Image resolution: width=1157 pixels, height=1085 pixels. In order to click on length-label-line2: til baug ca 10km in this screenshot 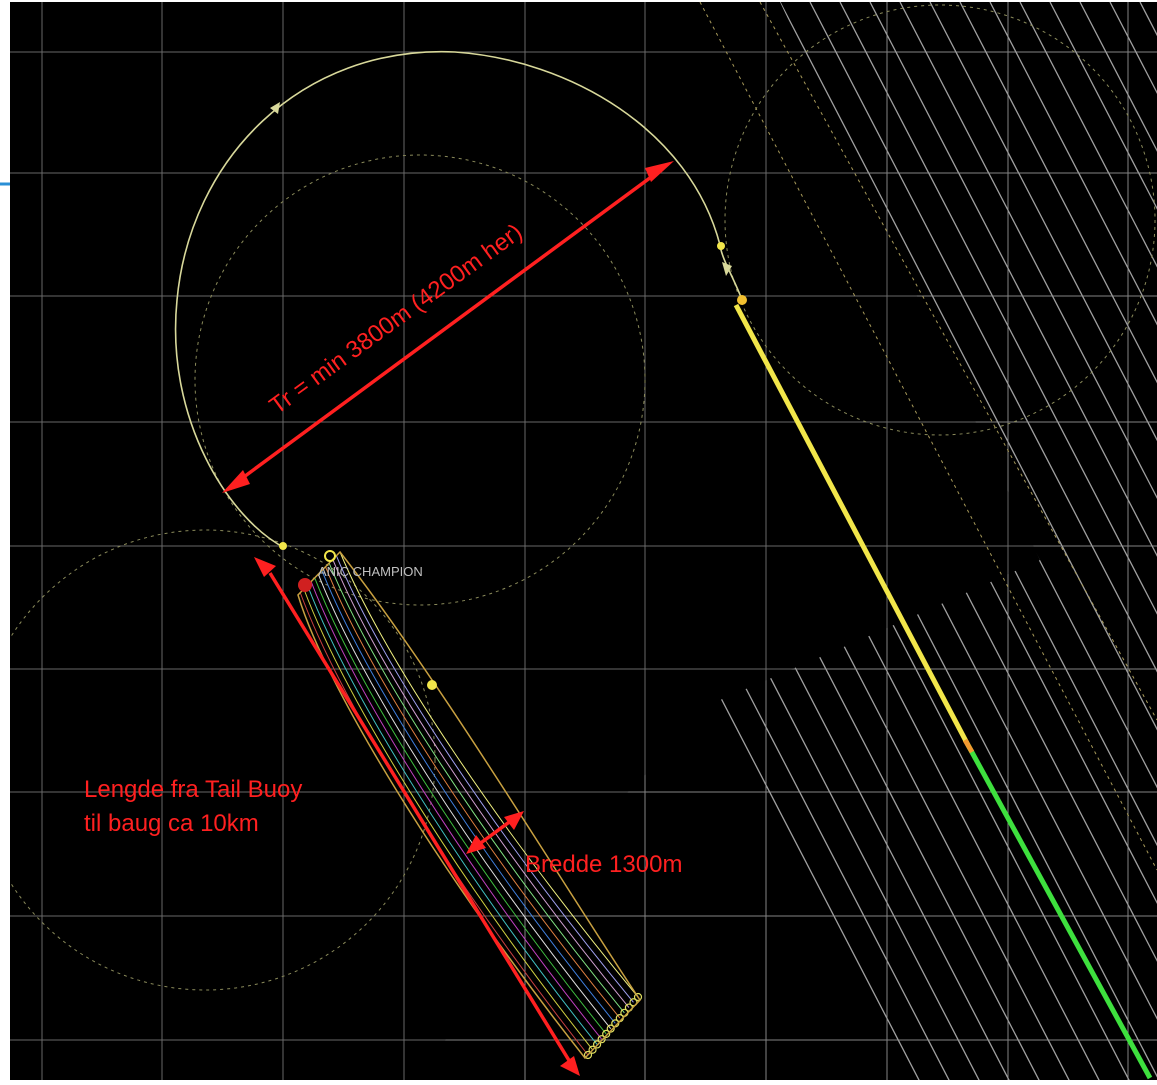, I will do `click(171, 823)`.